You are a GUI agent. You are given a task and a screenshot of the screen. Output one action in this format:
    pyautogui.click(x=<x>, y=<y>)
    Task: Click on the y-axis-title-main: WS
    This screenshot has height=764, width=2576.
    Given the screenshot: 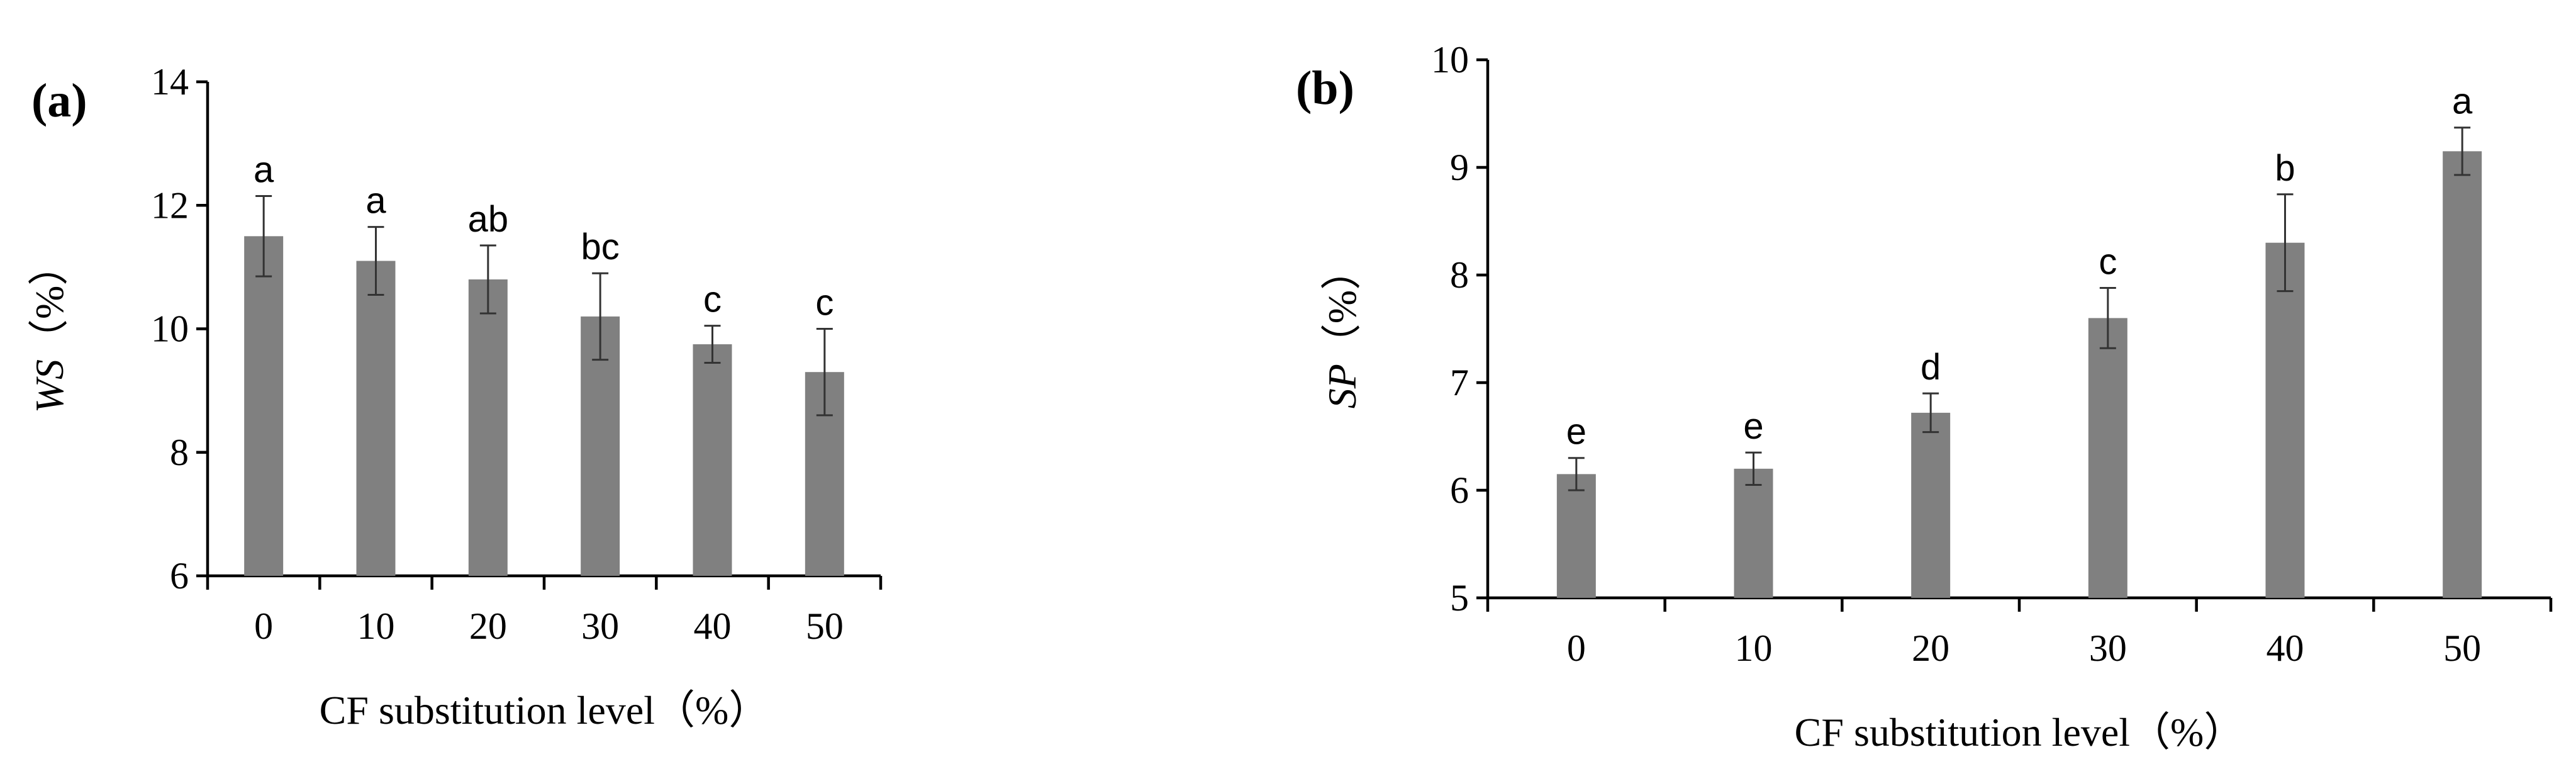 What is the action you would take?
    pyautogui.click(x=49, y=386)
    